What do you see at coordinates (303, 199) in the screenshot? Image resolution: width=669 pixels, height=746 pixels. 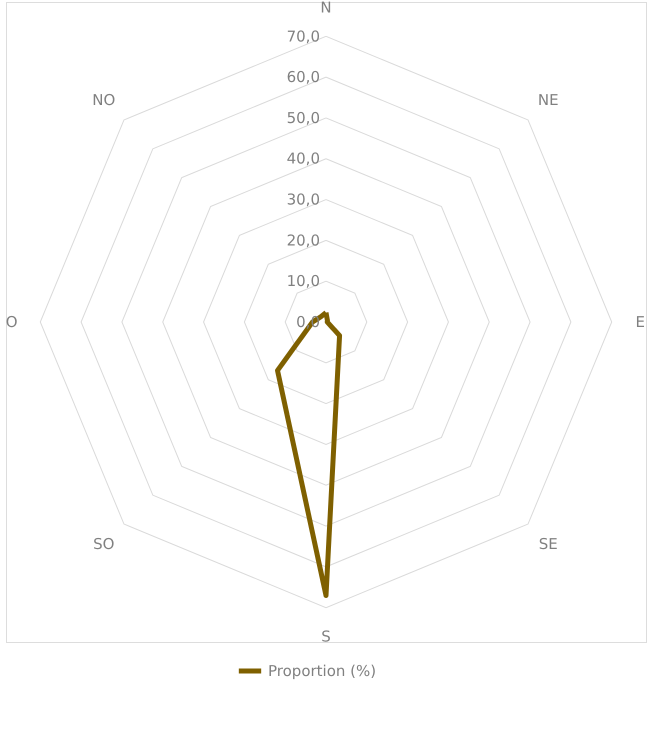 I see `y-tick-label: 30,0` at bounding box center [303, 199].